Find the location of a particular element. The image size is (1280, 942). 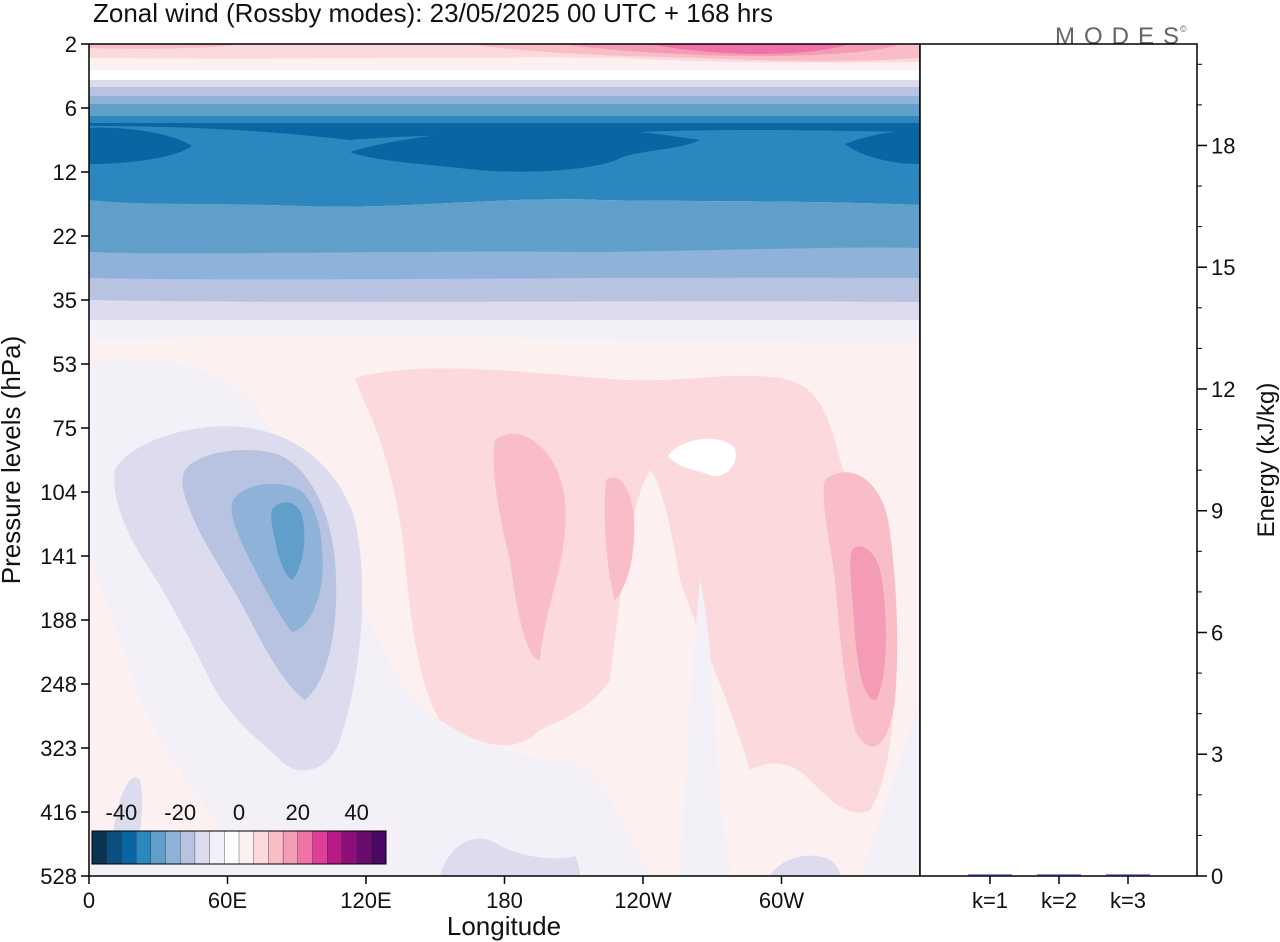

pressure-tick-label: 12 is located at coordinates (65, 172).